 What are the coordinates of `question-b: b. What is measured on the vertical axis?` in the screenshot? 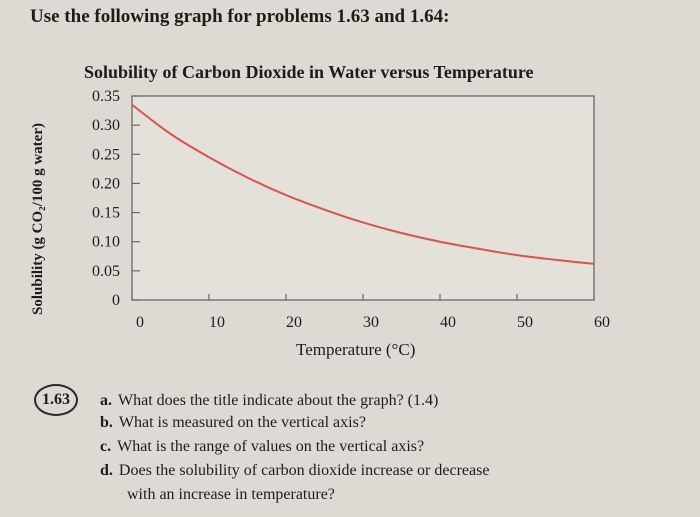 It's located at (233, 423).